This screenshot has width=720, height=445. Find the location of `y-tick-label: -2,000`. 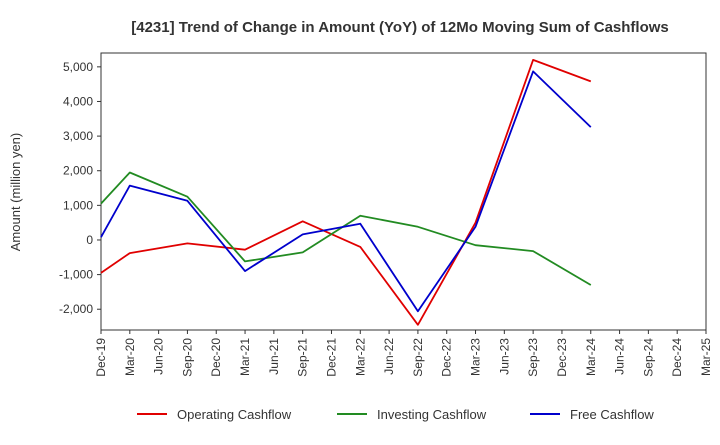

y-tick-label: -2,000 is located at coordinates (76, 309).